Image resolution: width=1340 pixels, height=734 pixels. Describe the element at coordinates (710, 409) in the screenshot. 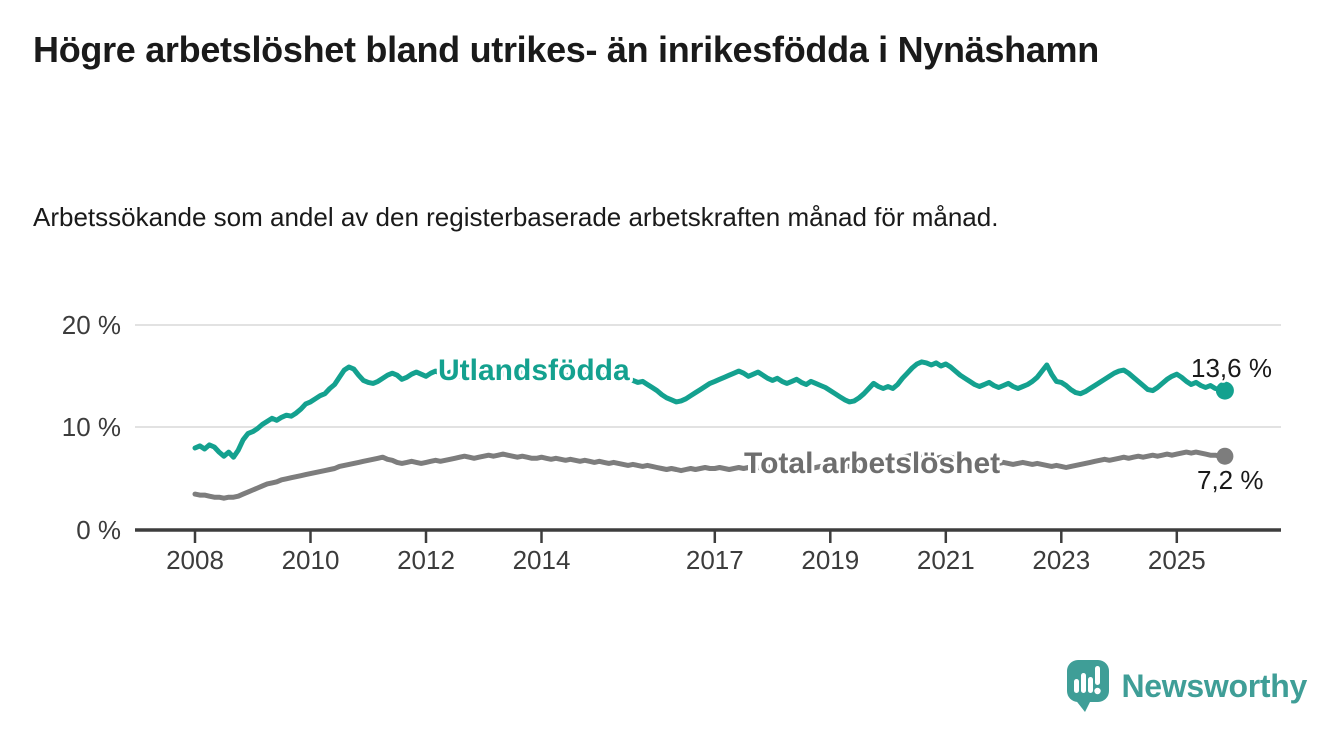

I see `utlandsfodda-line` at that location.